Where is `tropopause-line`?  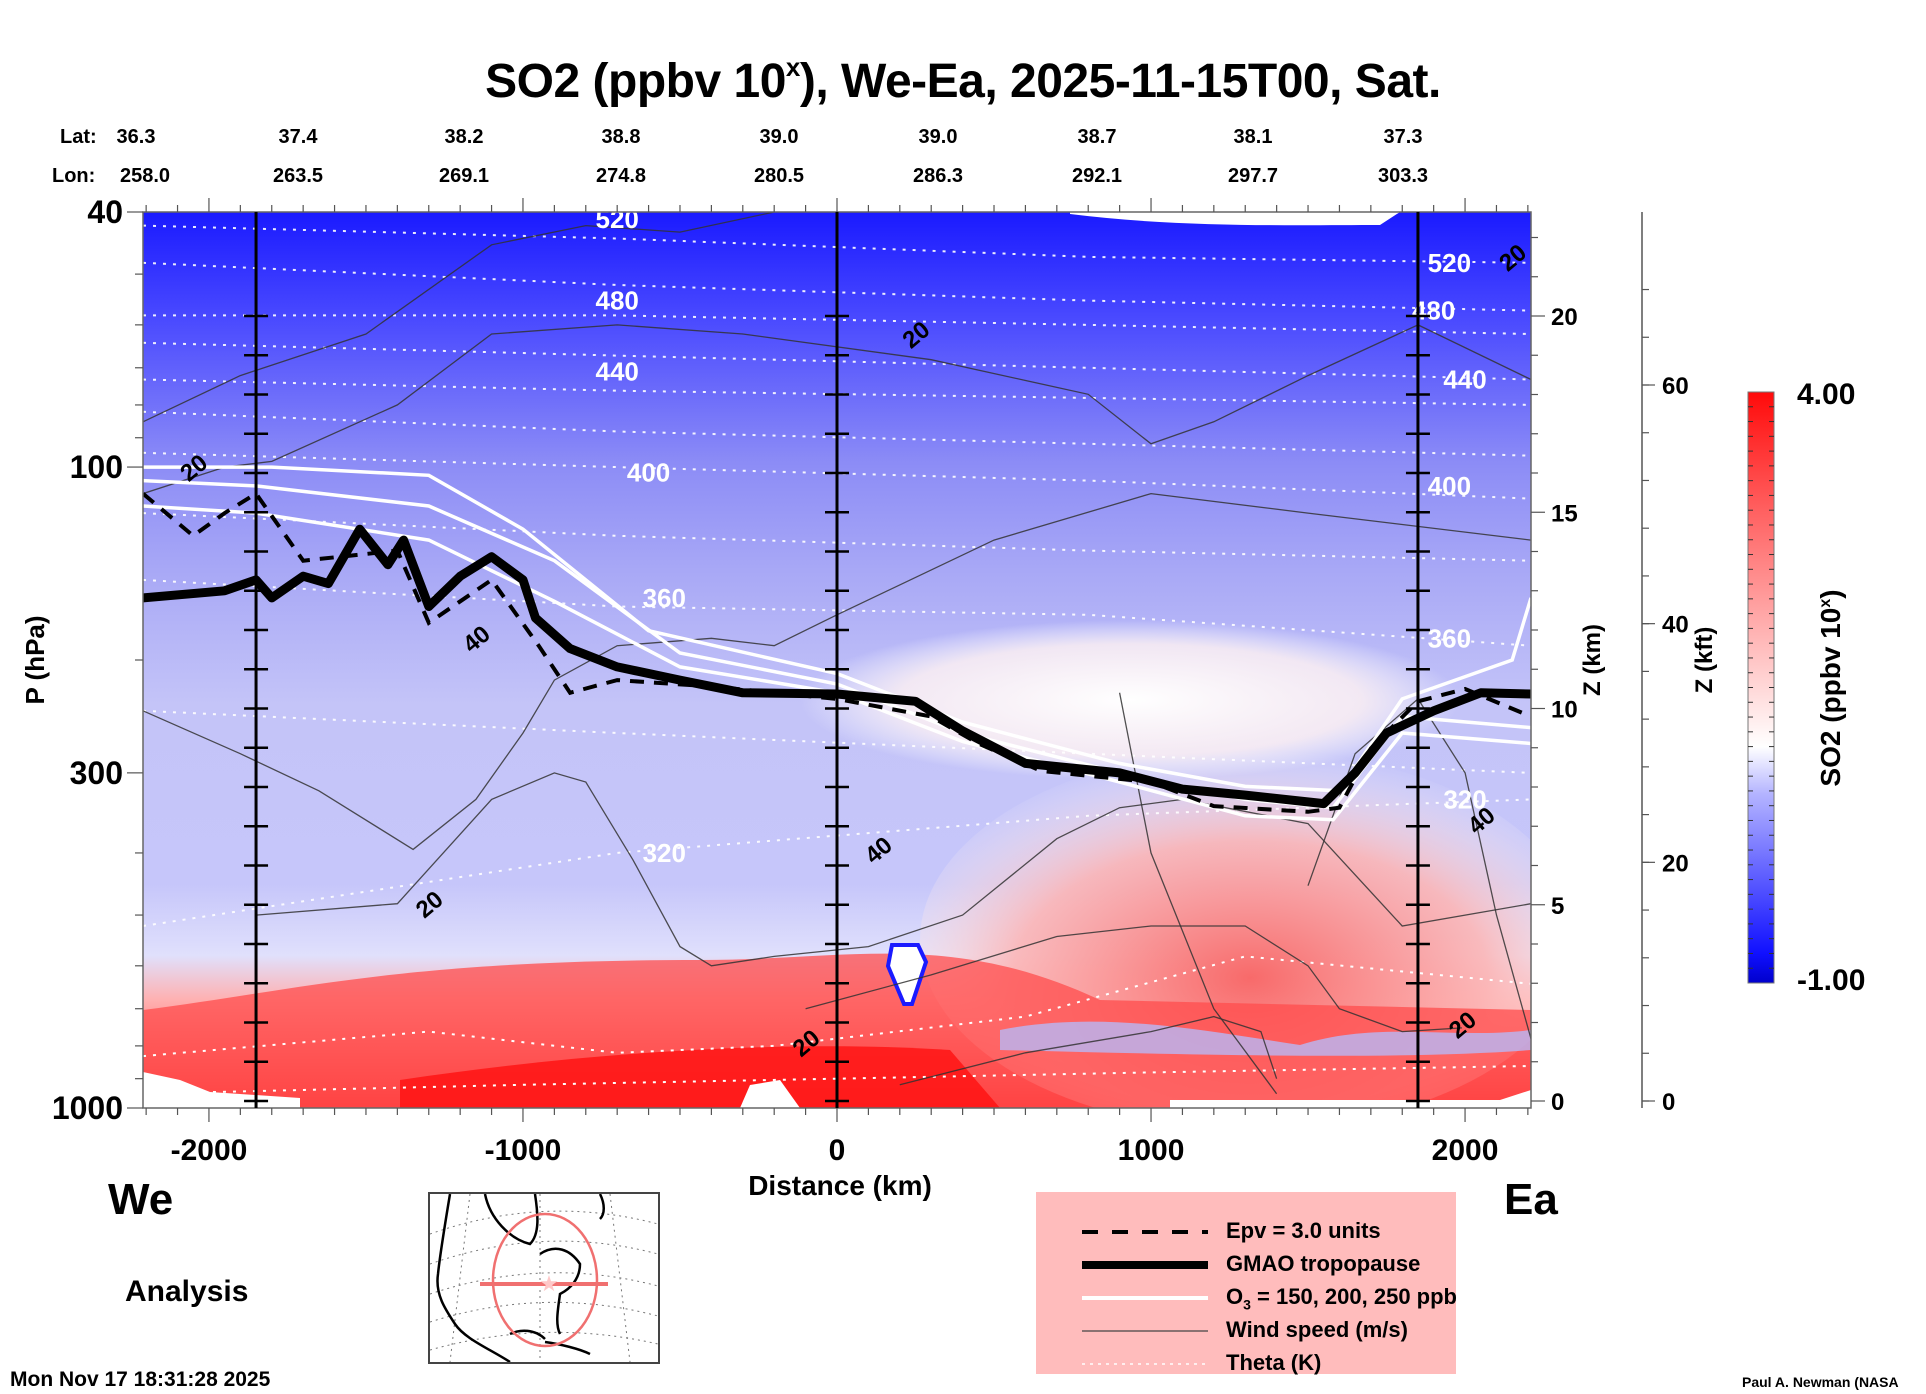
tropopause-line is located at coordinates (837, 666).